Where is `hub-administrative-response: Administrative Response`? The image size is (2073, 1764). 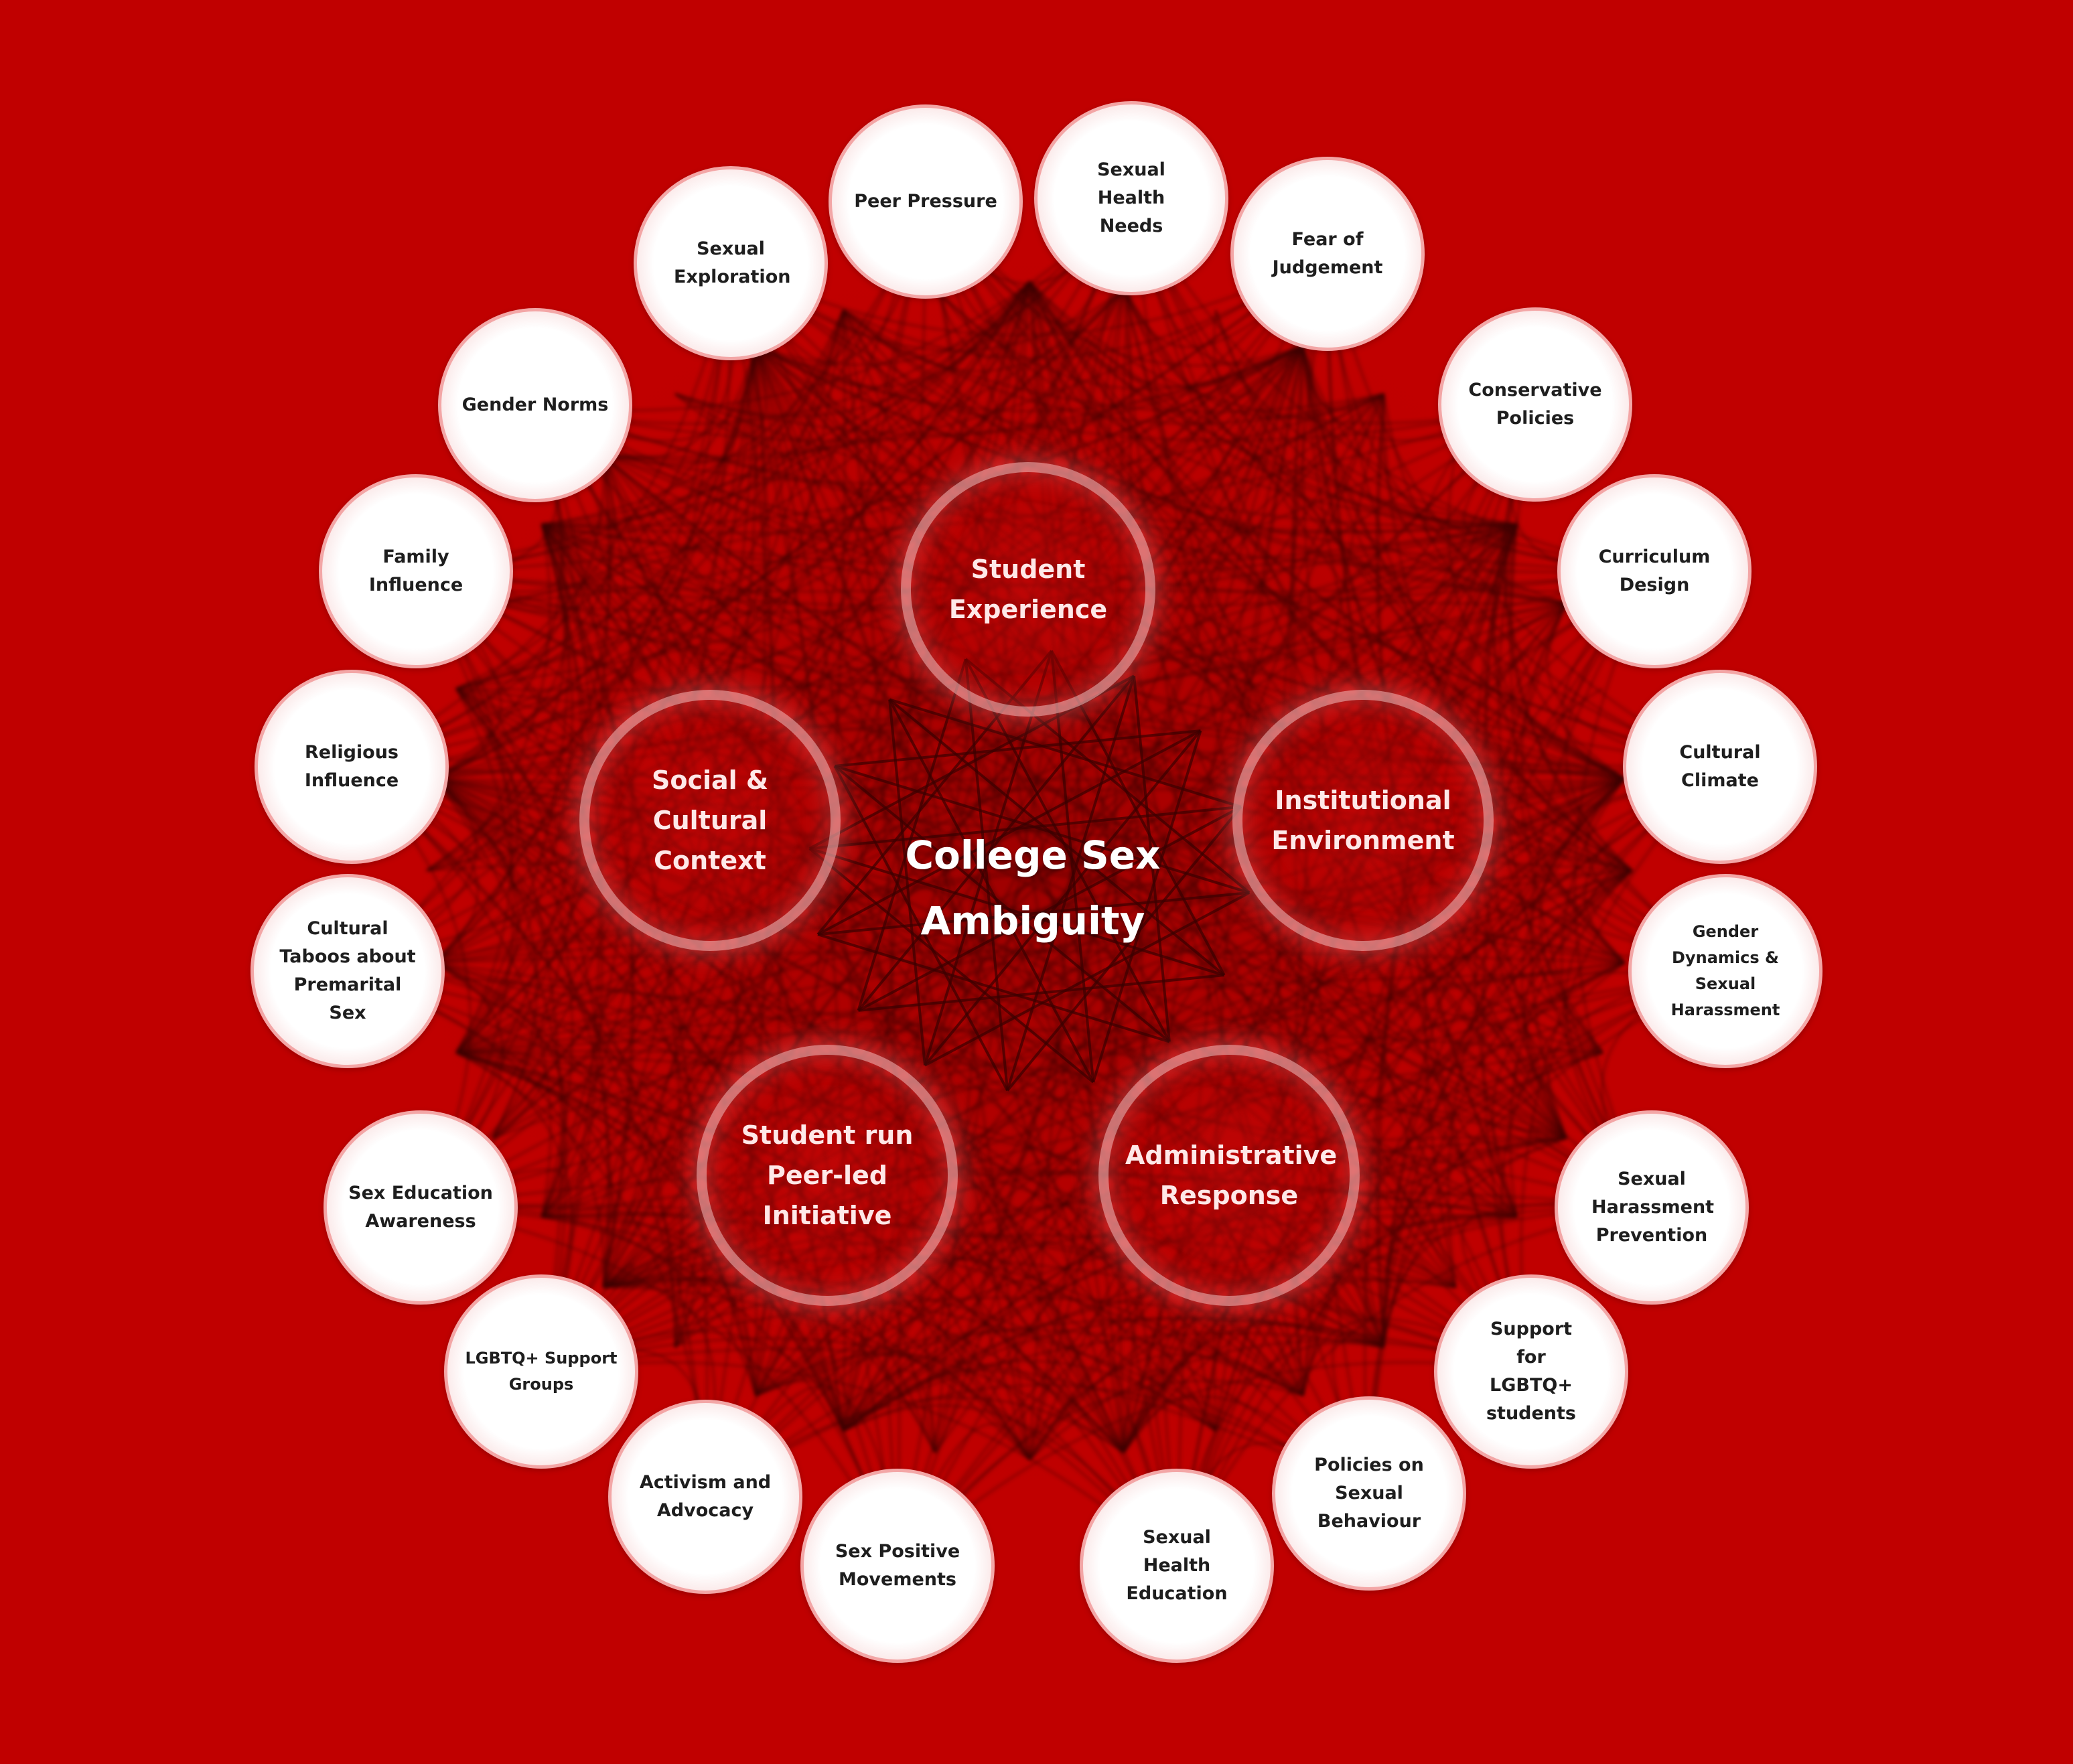
hub-administrative-response: Administrative Response is located at coordinates (1229, 1175).